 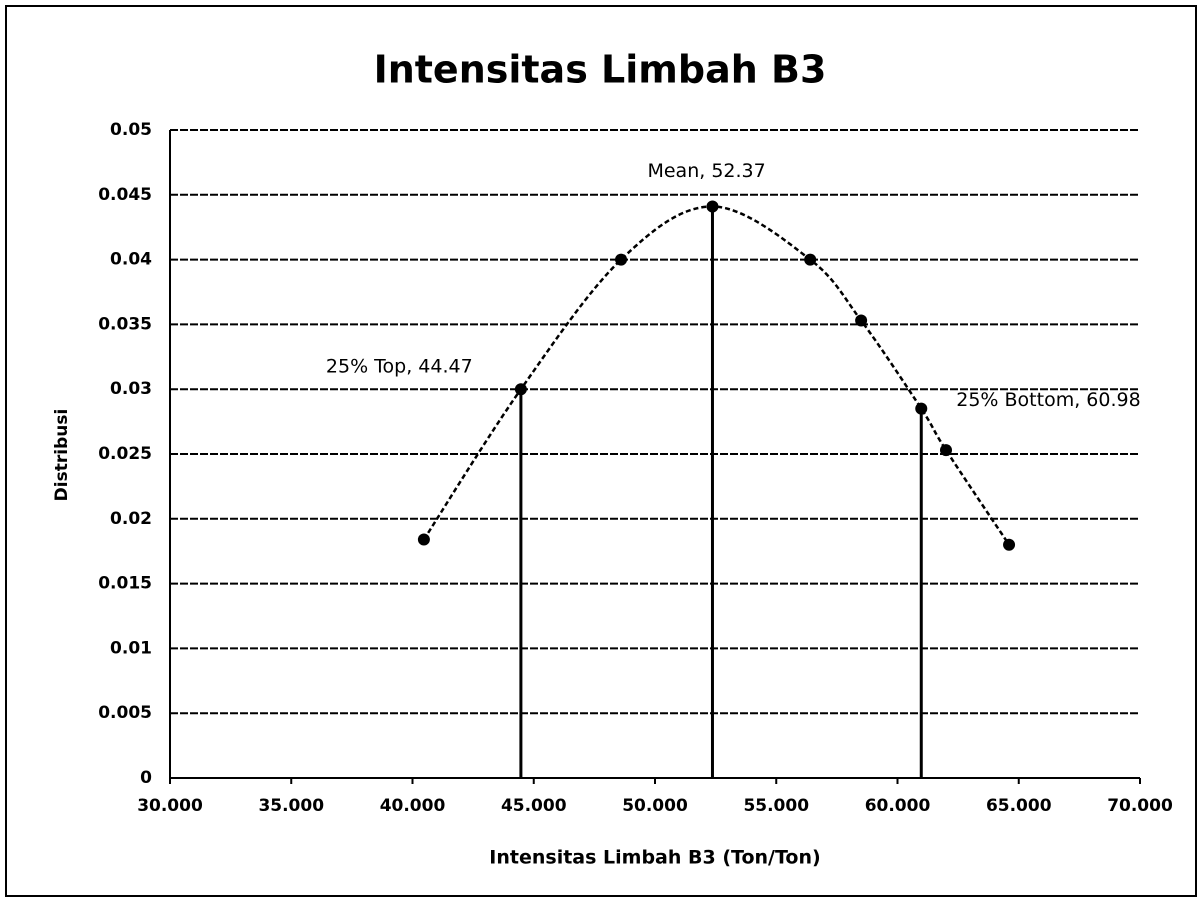 What do you see at coordinates (291, 806) in the screenshot?
I see `x-tick-label: 35.000` at bounding box center [291, 806].